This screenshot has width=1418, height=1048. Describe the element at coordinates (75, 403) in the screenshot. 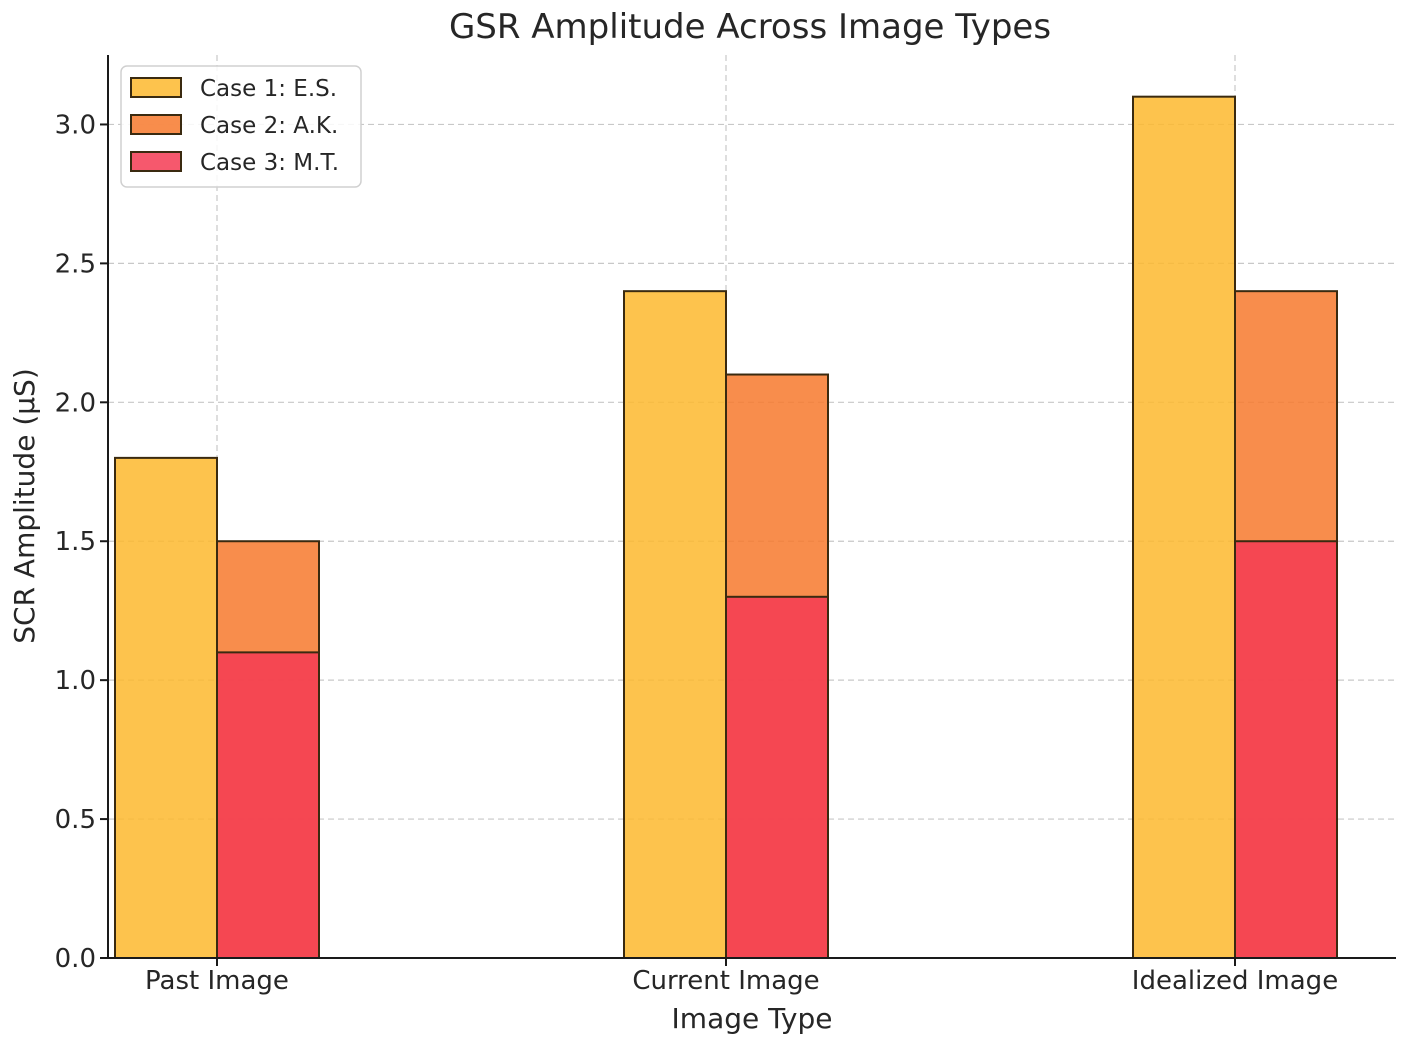

I see `y-tick-label: 2.0` at that location.